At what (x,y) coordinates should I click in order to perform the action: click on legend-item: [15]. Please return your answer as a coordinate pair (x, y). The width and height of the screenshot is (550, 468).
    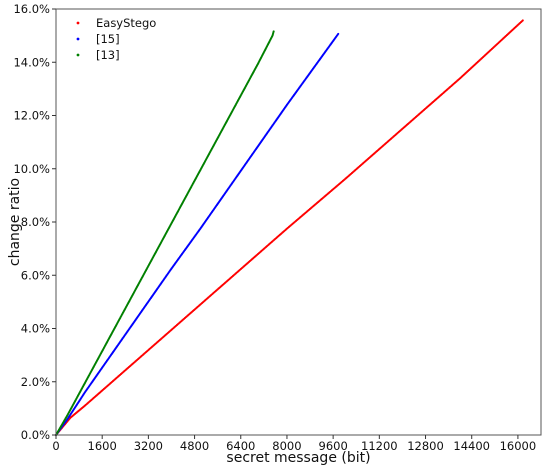
    Looking at the image, I should click on (98, 39).